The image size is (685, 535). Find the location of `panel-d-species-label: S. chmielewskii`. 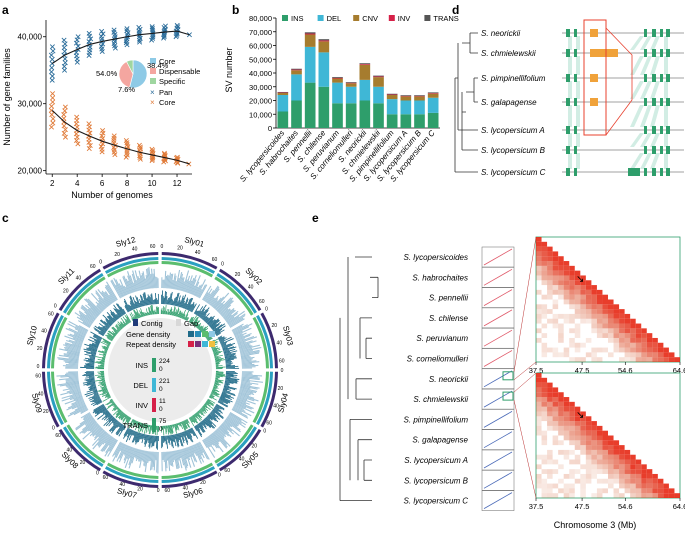

panel-d-species-label: S. chmielewskii is located at coordinates (508, 53).